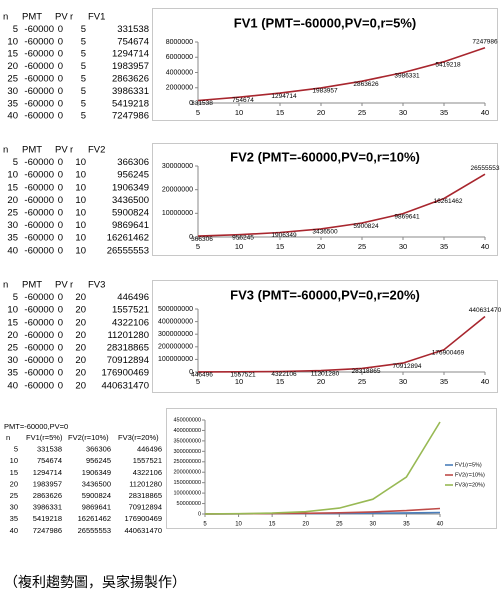 The image size is (501, 600). What do you see at coordinates (189, 504) in the screenshot?
I see `y-tick-label: 50000000` at bounding box center [189, 504].